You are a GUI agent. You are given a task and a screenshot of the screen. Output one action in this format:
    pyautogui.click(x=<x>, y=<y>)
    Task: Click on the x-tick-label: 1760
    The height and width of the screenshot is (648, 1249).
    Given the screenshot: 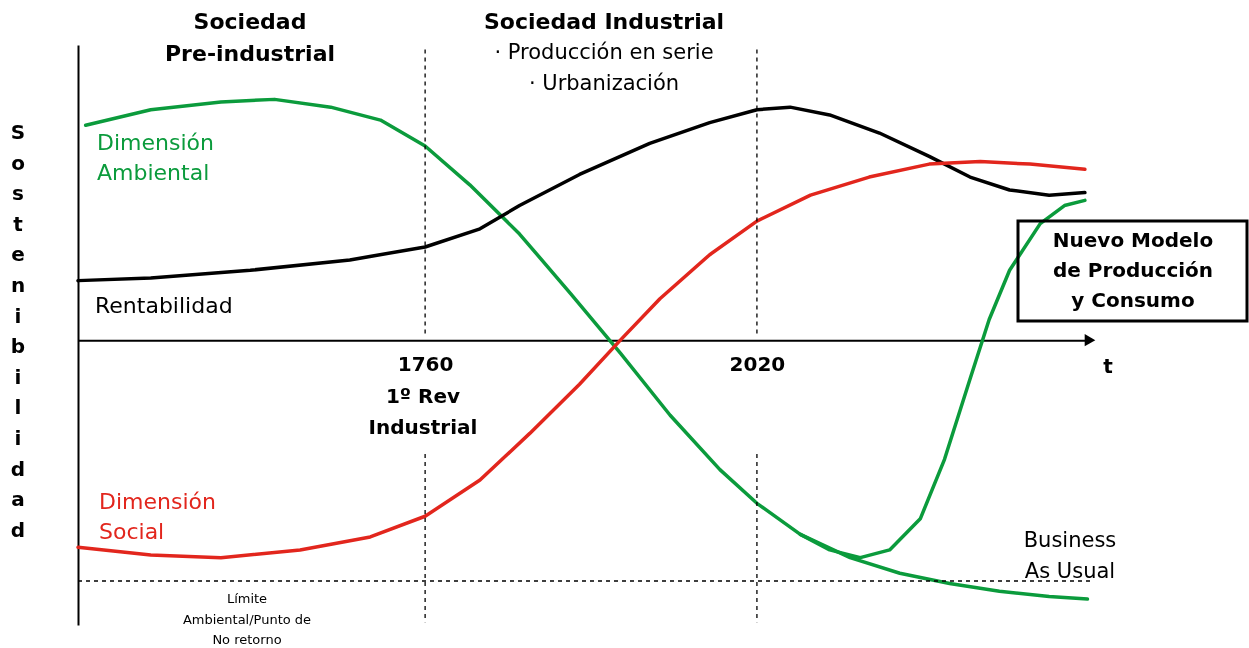 What is the action you would take?
    pyautogui.click(x=425, y=363)
    